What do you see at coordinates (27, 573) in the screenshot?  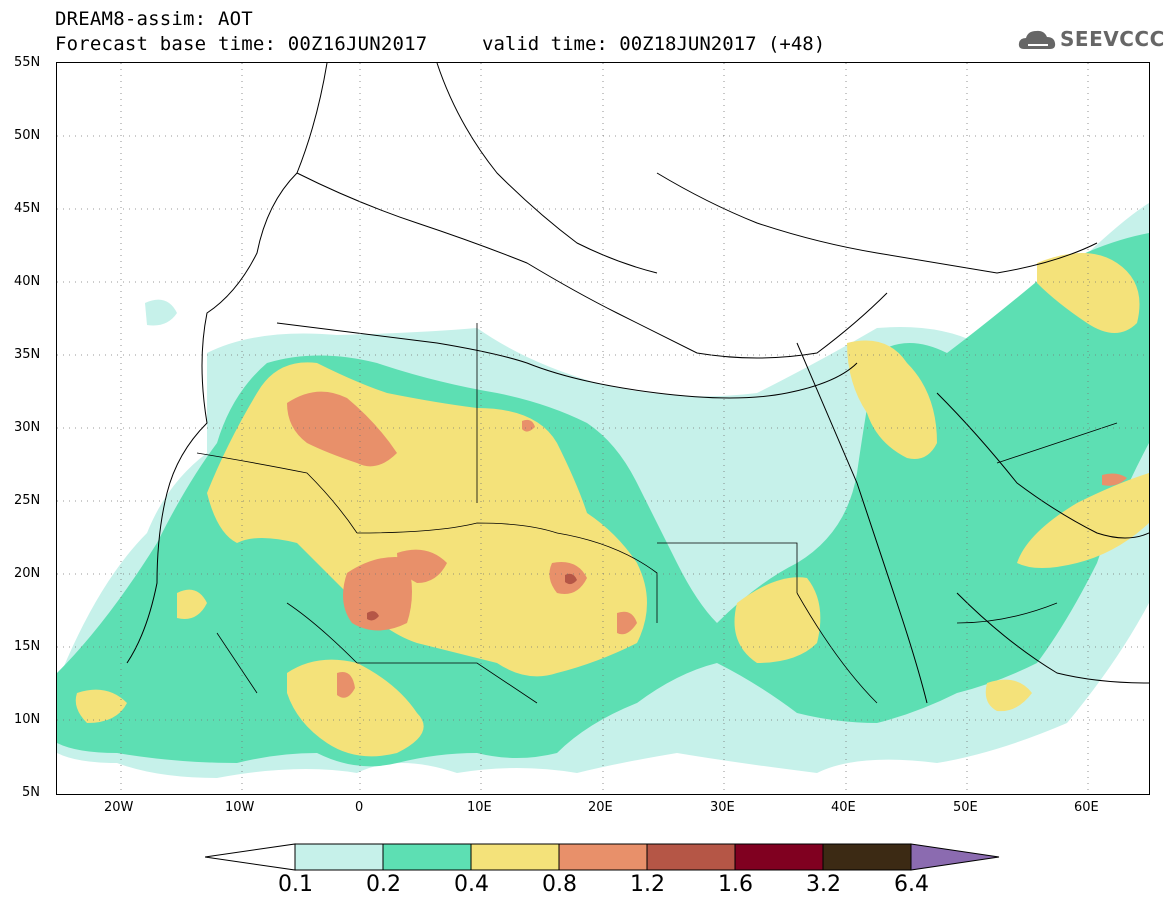 I see `lat-label: 20N` at bounding box center [27, 573].